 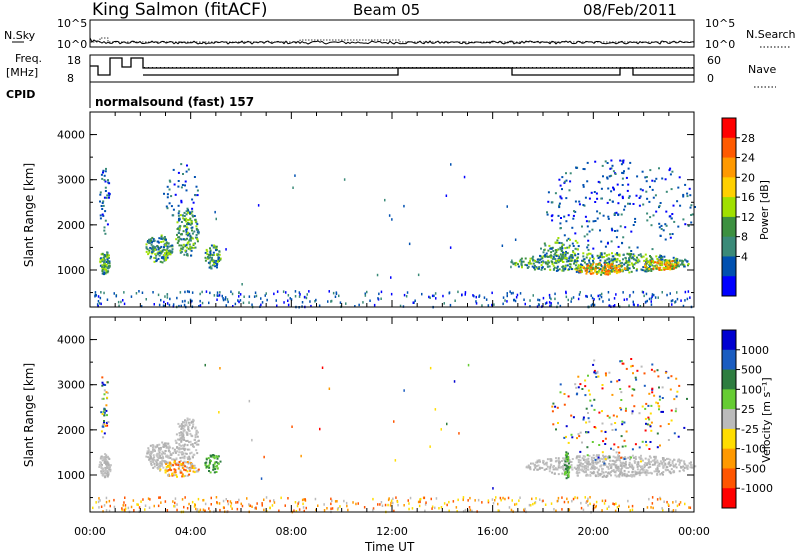 What do you see at coordinates (71, 340) in the screenshot?
I see `y-tick-label: 4000` at bounding box center [71, 340].